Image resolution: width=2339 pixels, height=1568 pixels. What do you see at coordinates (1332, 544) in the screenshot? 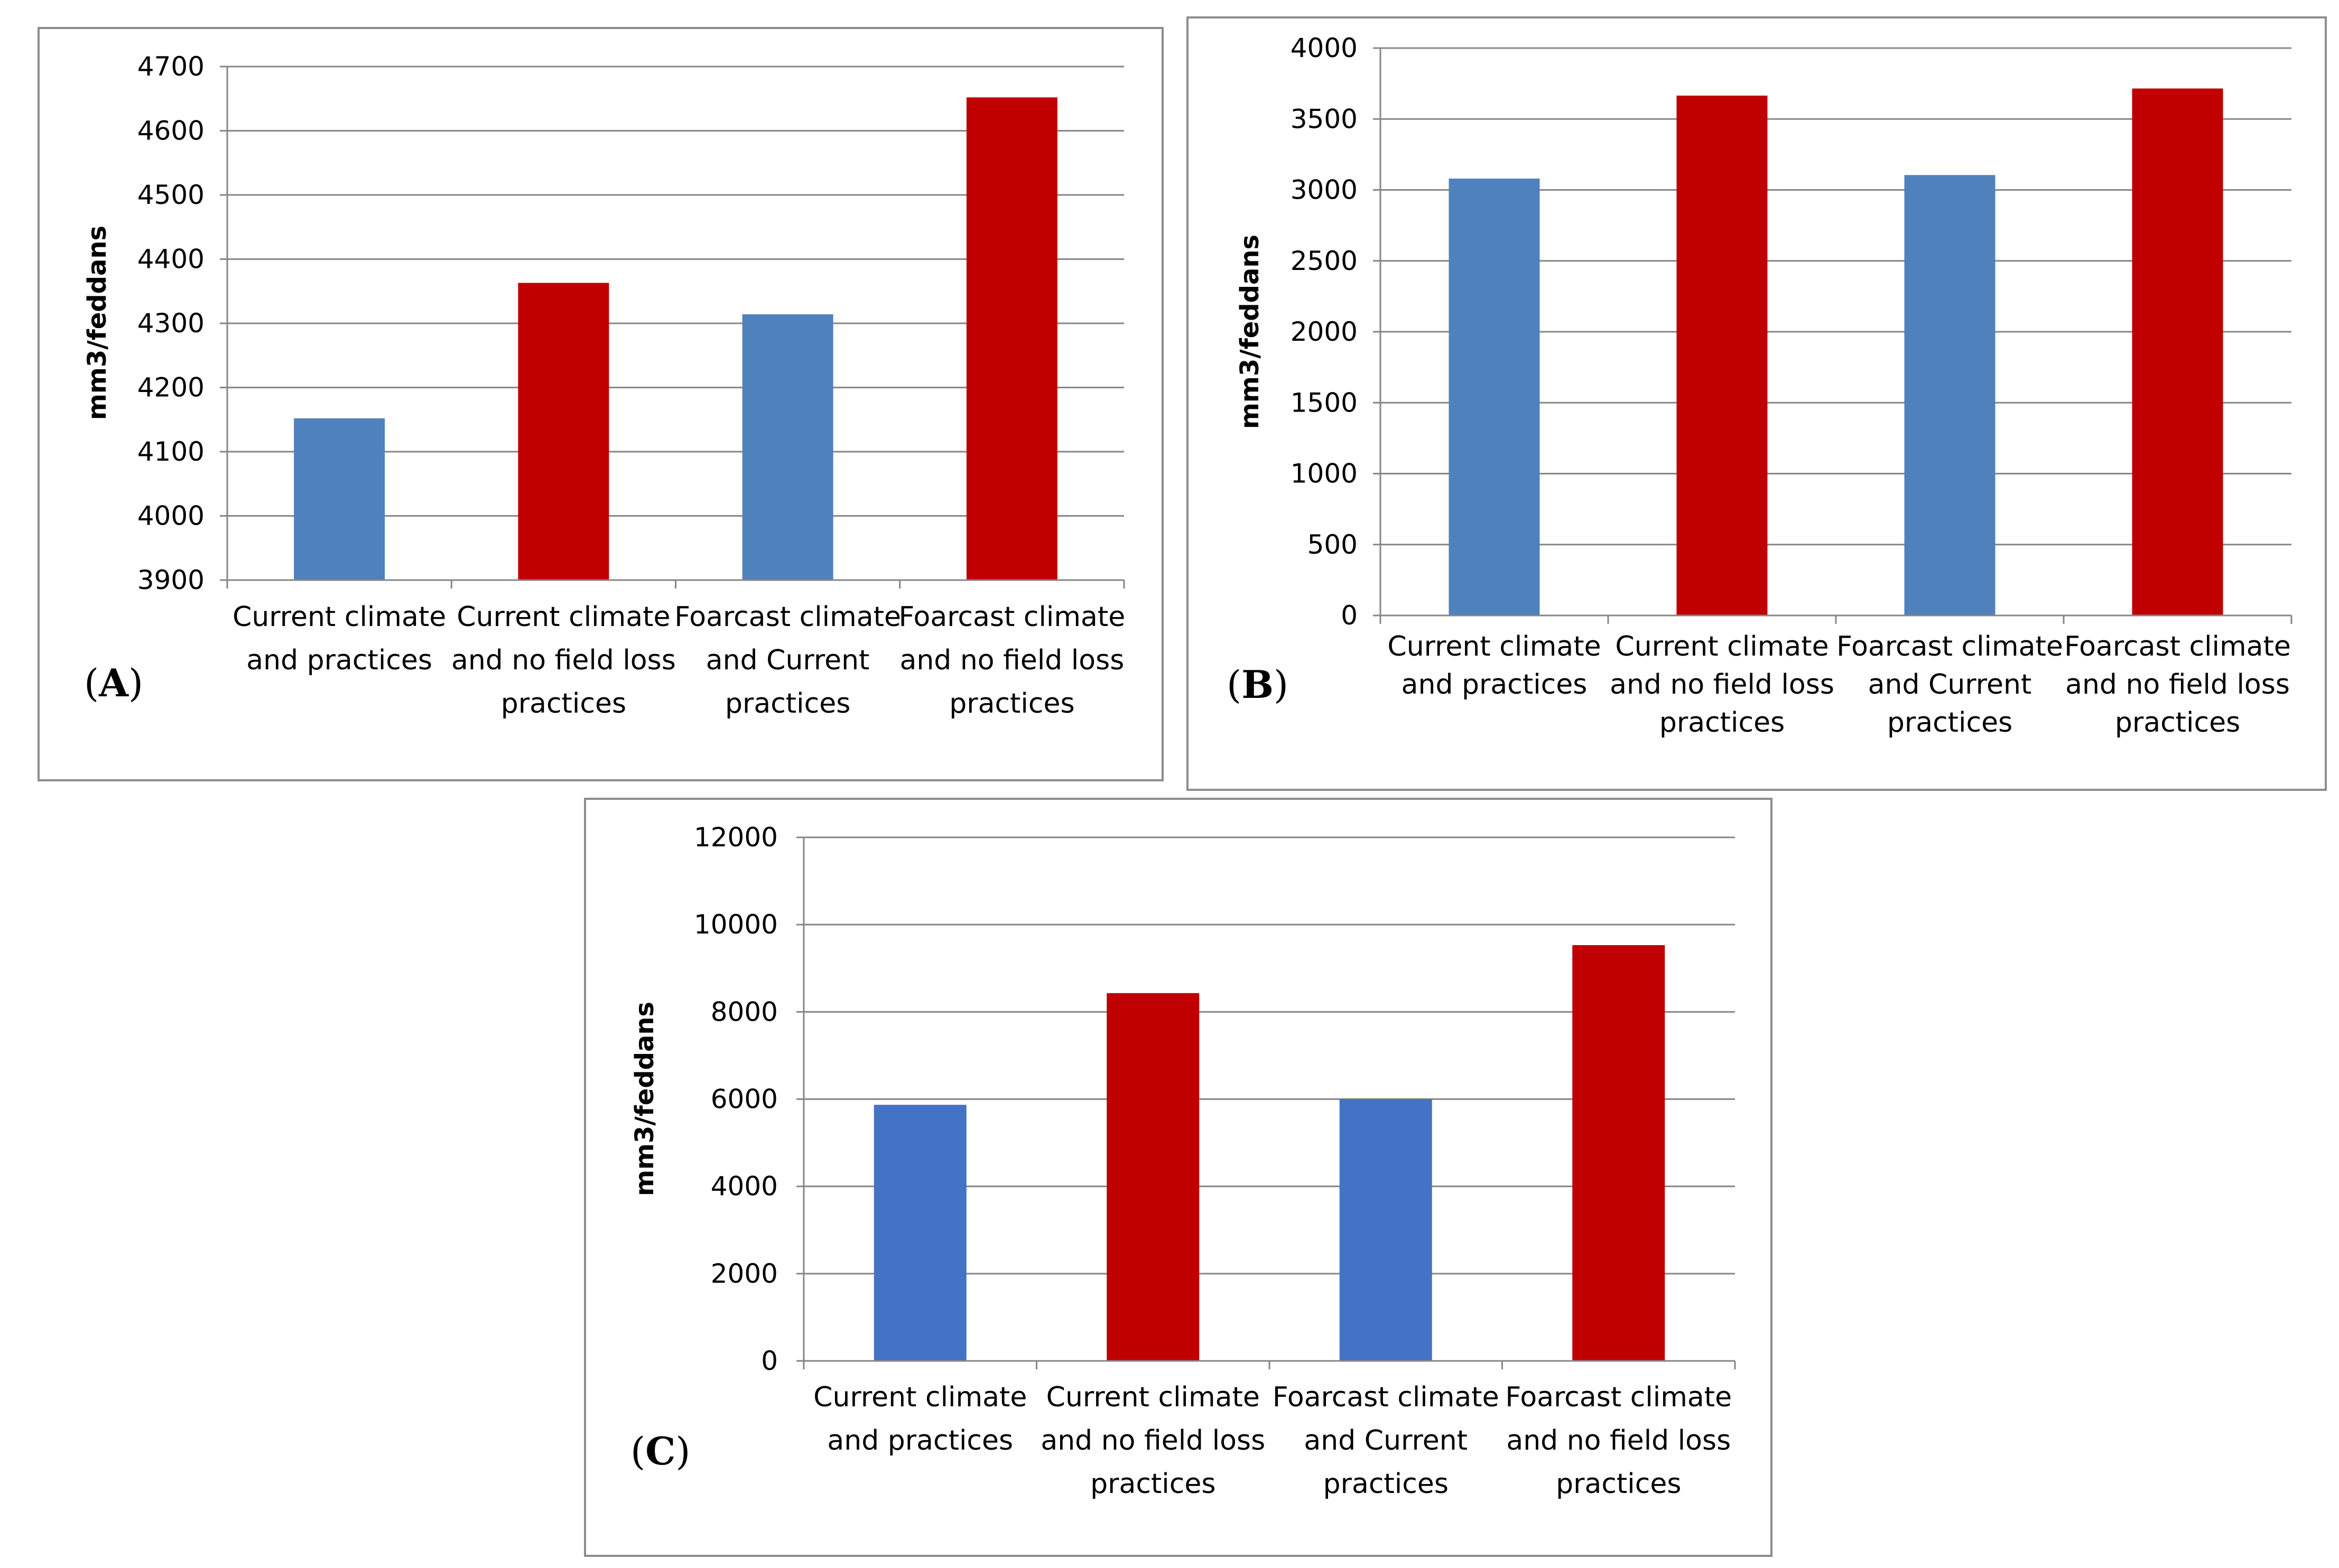
I see `chart-b-y-tick-label: 500` at bounding box center [1332, 544].